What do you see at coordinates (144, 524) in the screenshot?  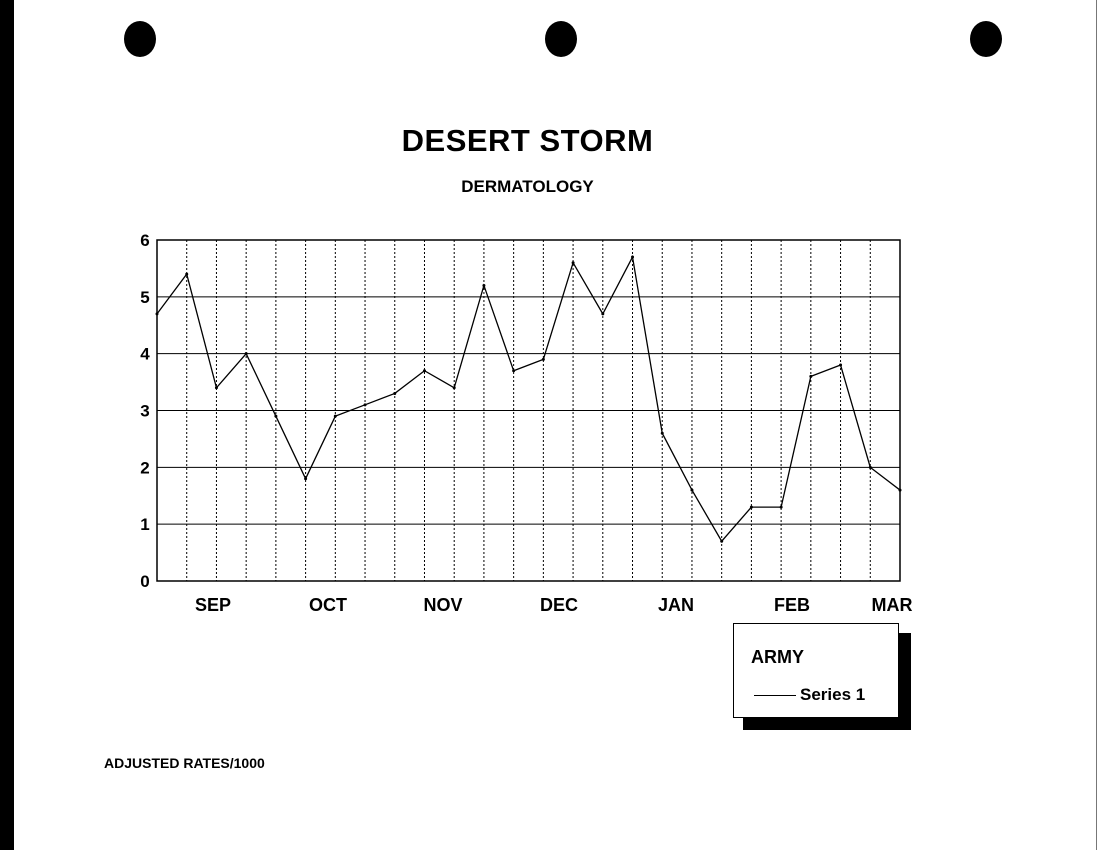 I see `y-tick-label: 1` at bounding box center [144, 524].